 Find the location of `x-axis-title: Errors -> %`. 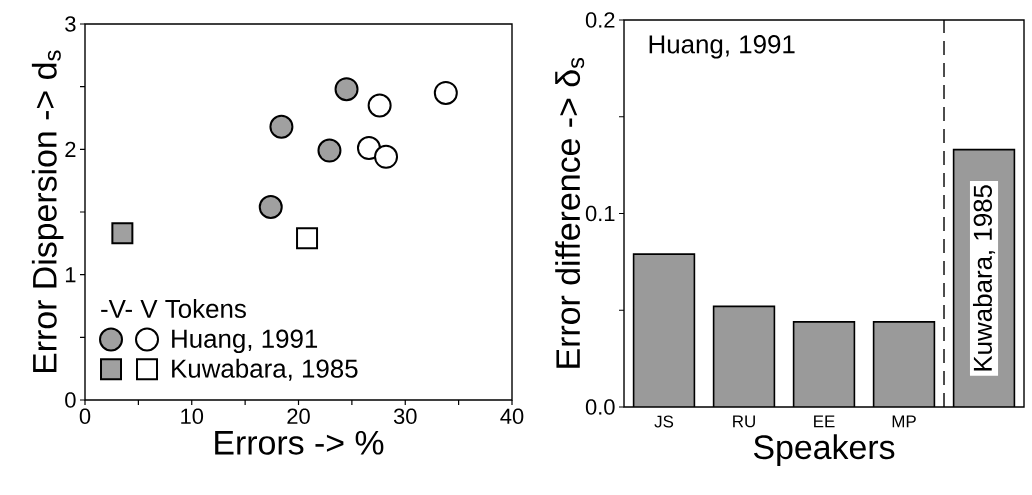

x-axis-title: Errors -> % is located at coordinates (299, 442).